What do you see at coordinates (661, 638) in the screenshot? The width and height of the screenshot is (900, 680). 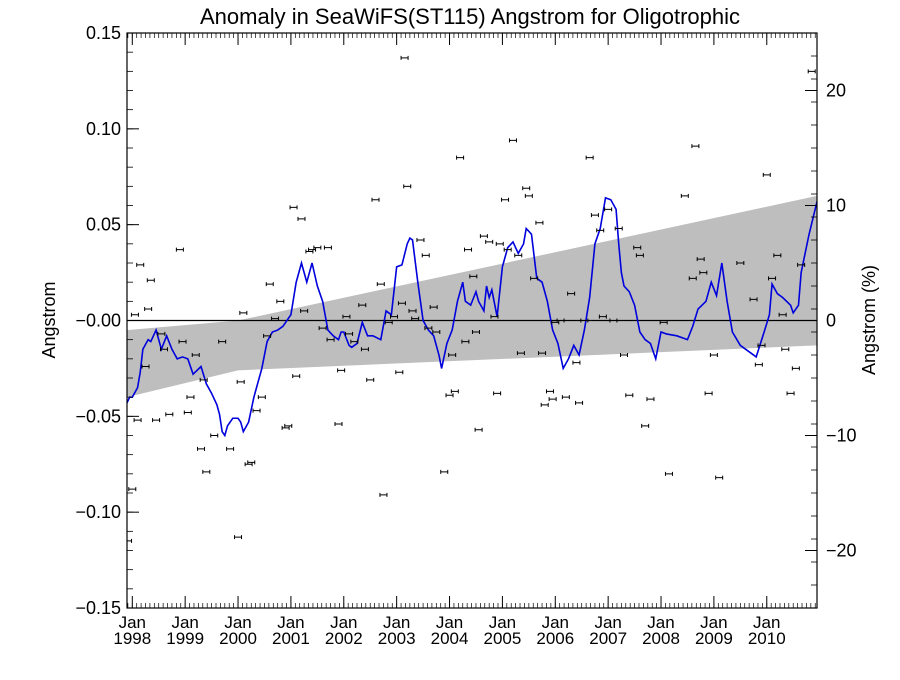 I see `x-tick-year: 2008` at bounding box center [661, 638].